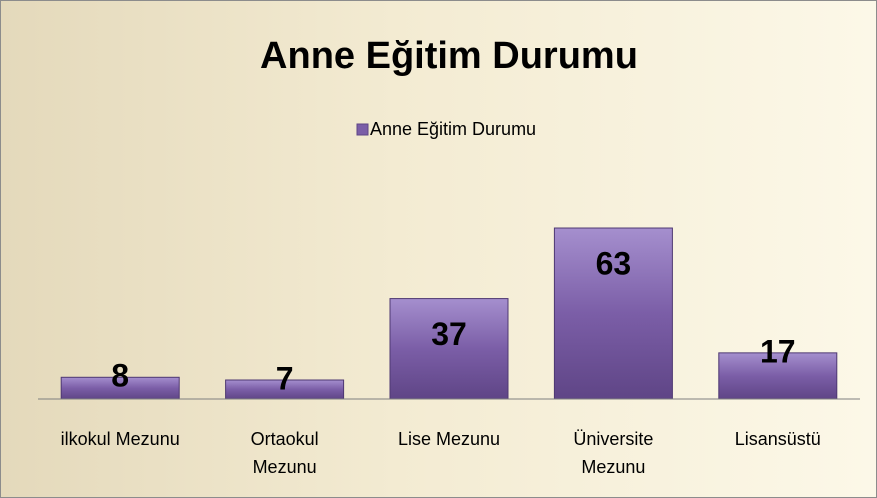 The image size is (877, 498). What do you see at coordinates (449, 334) in the screenshot?
I see `data-label: 37` at bounding box center [449, 334].